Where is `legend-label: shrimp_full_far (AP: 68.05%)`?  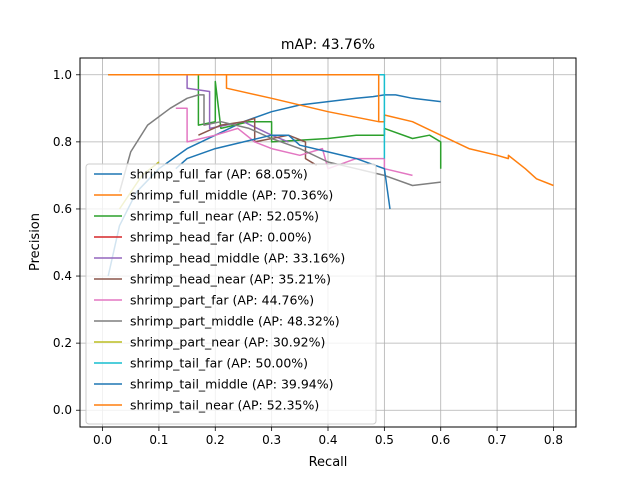
legend-label: shrimp_full_far (AP: 68.05%) is located at coordinates (219, 174).